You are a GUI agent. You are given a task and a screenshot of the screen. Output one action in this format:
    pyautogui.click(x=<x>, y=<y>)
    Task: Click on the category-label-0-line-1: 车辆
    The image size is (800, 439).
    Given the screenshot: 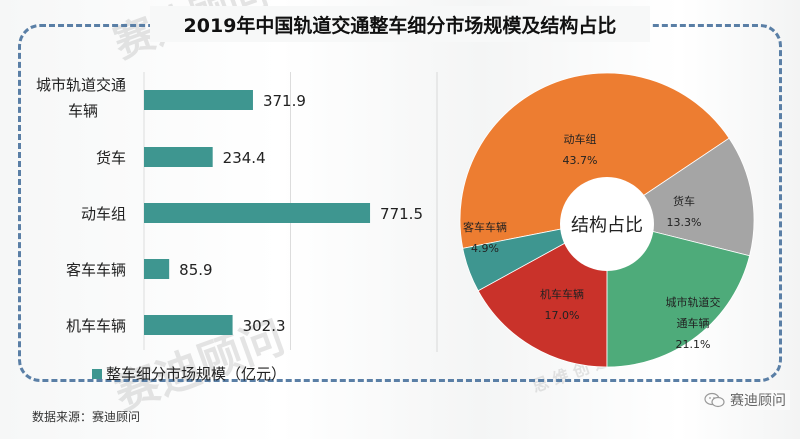 What is the action you would take?
    pyautogui.click(x=83, y=111)
    